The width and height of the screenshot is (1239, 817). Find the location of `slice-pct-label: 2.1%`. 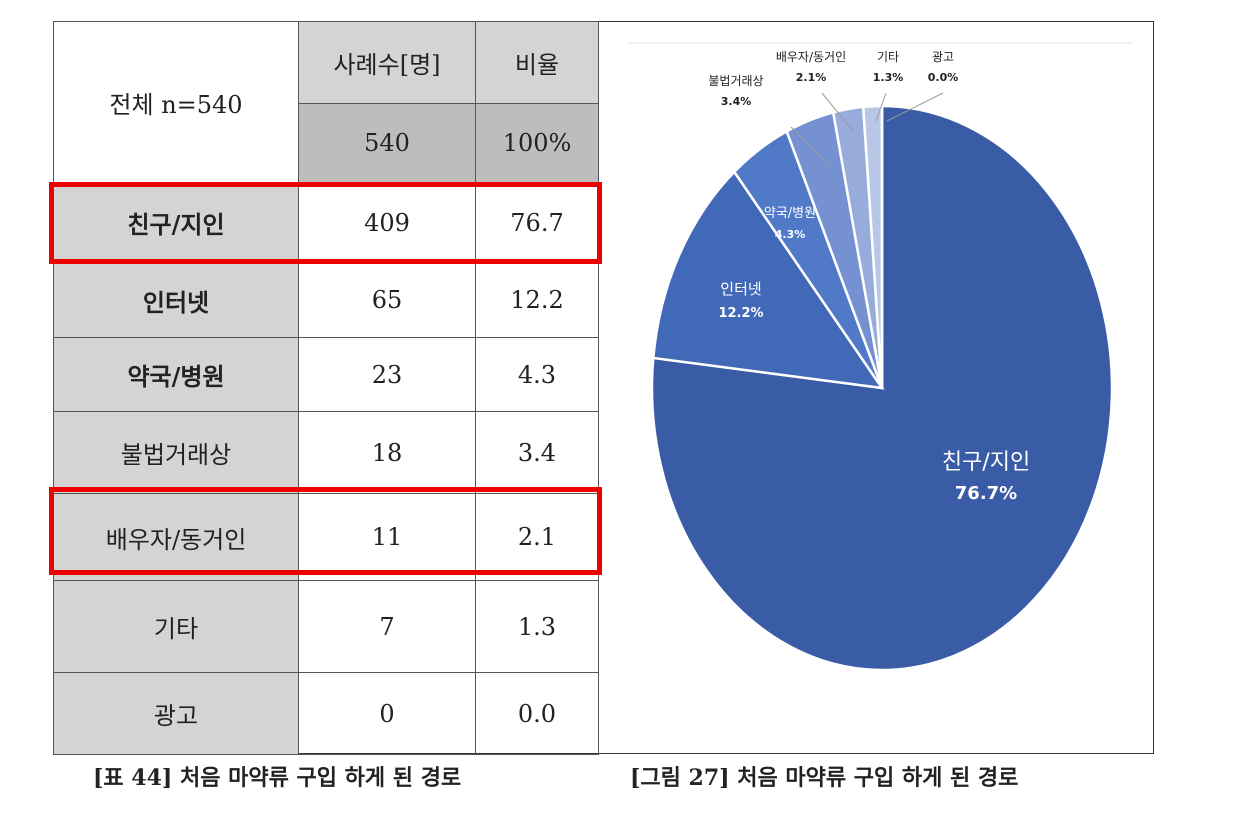

slice-pct-label: 2.1% is located at coordinates (811, 77).